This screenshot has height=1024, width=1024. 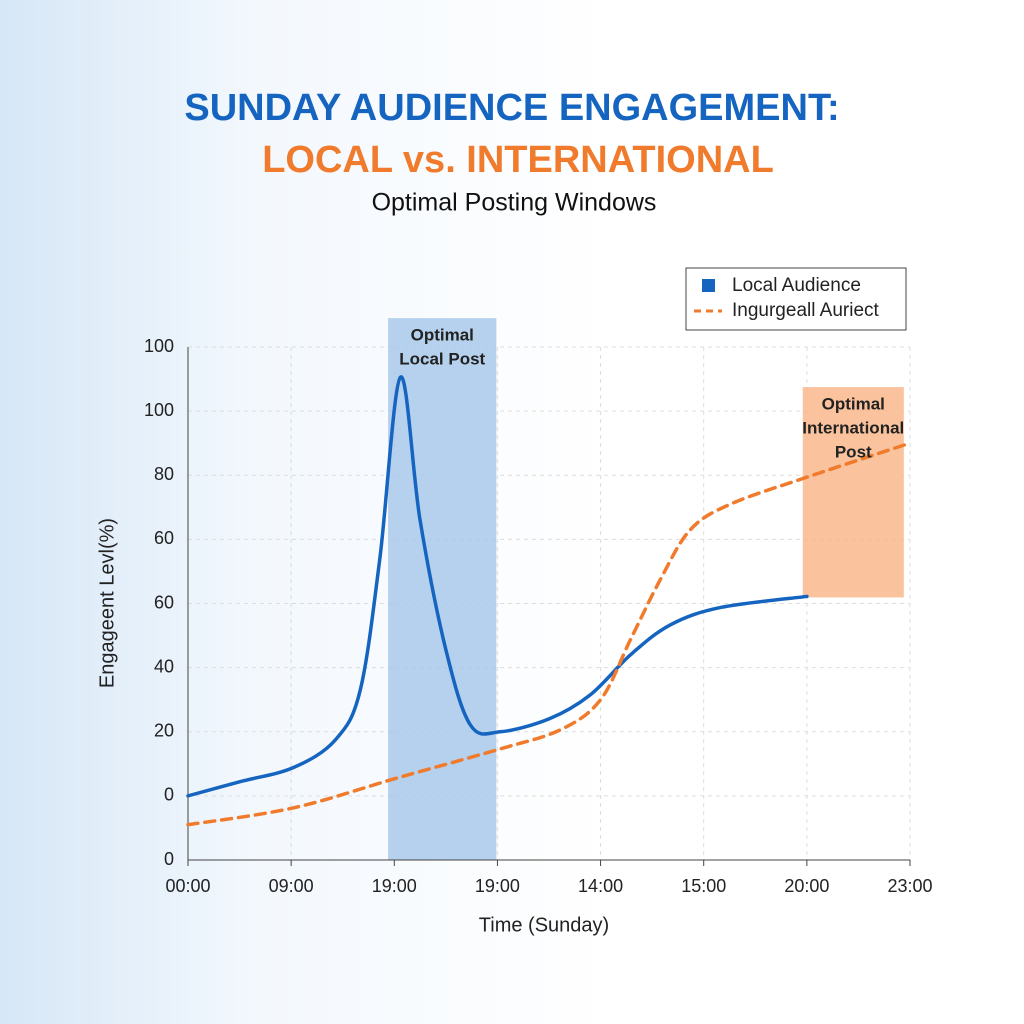 I want to click on annotation-text: Post, so click(x=853, y=452).